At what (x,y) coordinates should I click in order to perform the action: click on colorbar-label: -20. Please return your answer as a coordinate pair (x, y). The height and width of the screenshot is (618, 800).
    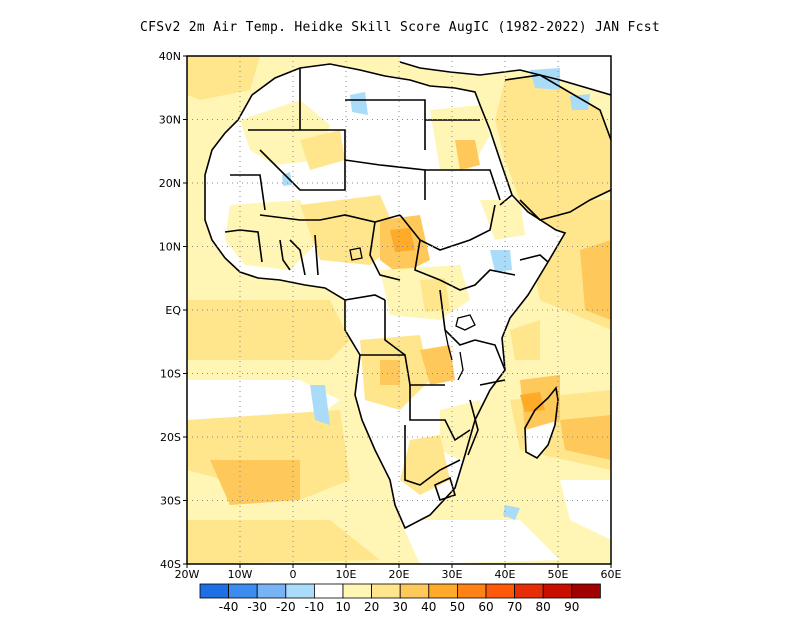
    Looking at the image, I should click on (286, 607).